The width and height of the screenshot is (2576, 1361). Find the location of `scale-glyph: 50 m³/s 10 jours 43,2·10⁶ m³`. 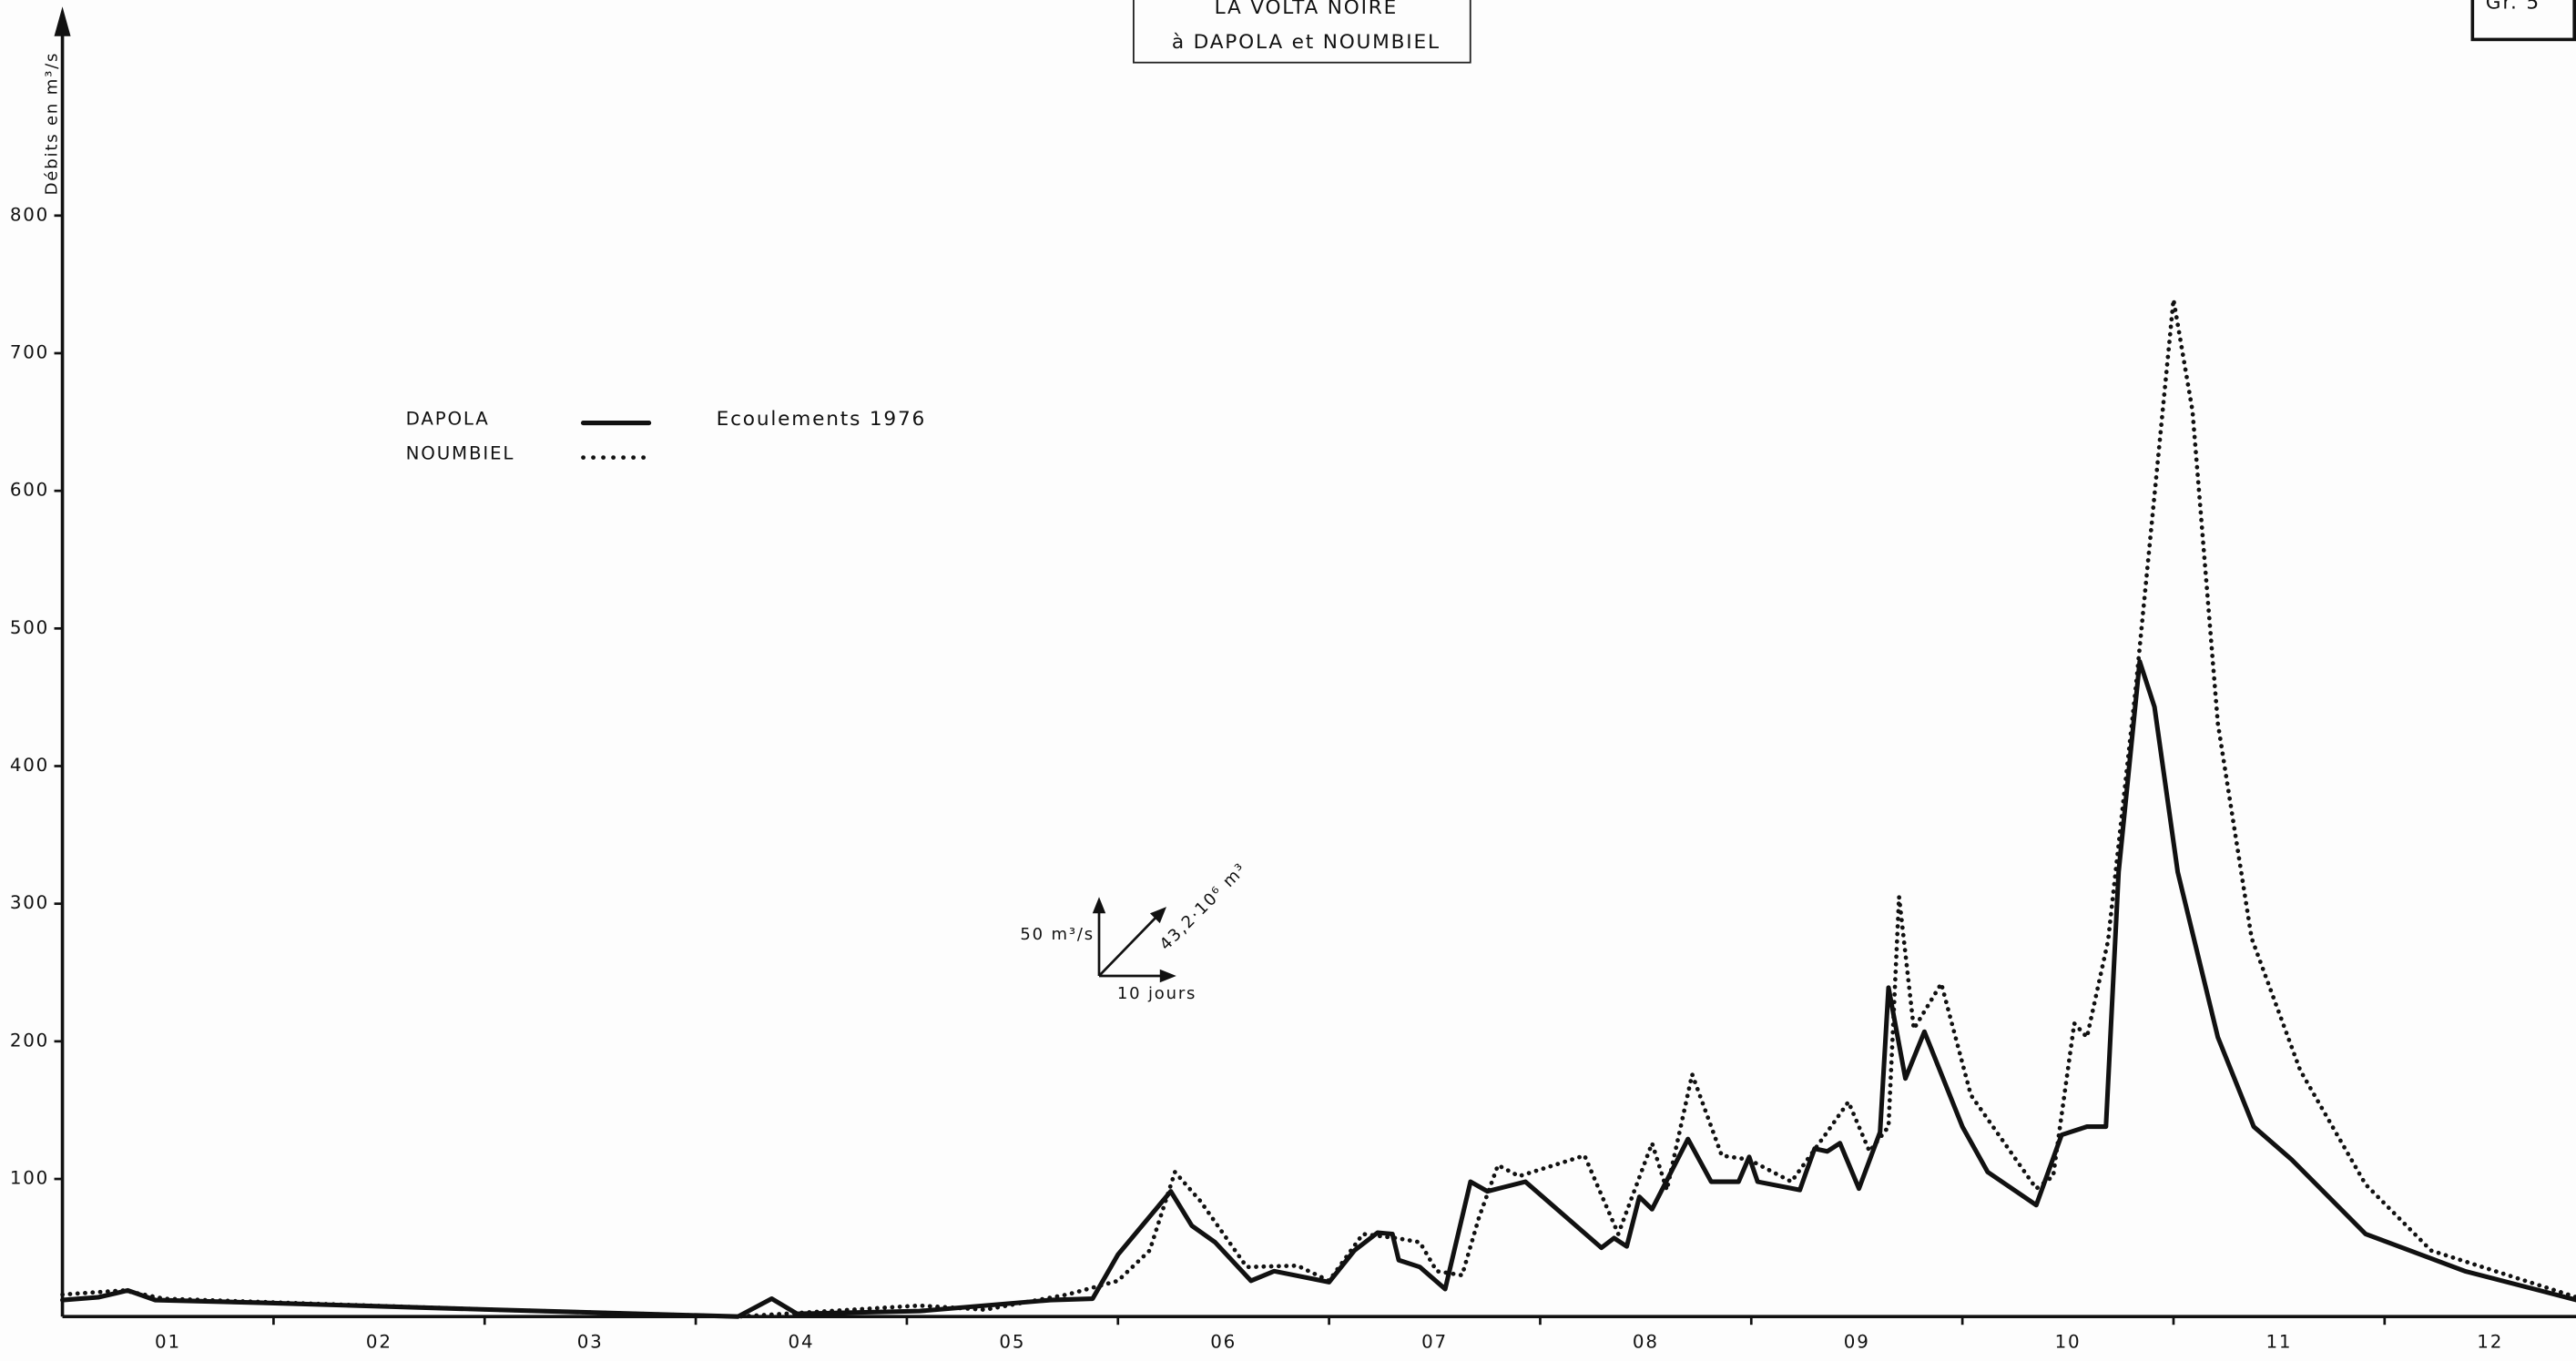

scale-glyph: 50 m³/s 10 jours 43,2·10⁶ m³ is located at coordinates (1135, 931).